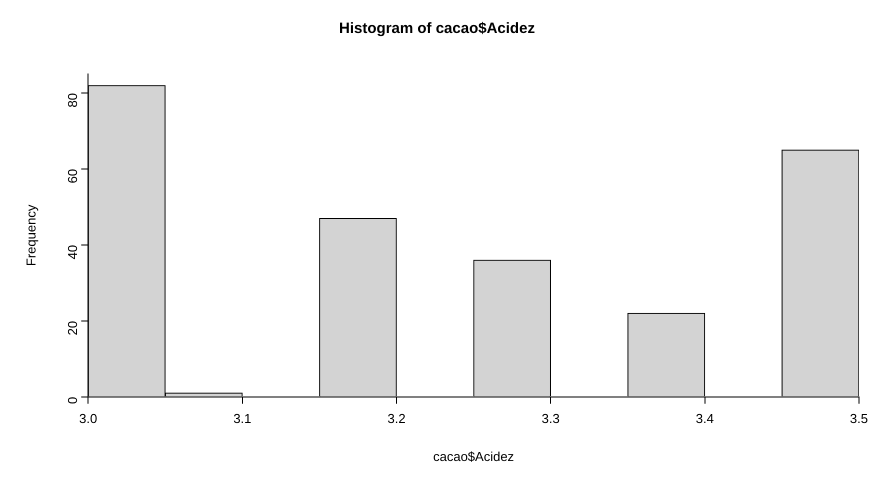  I want to click on y-tick-label: 80, so click(72, 100).